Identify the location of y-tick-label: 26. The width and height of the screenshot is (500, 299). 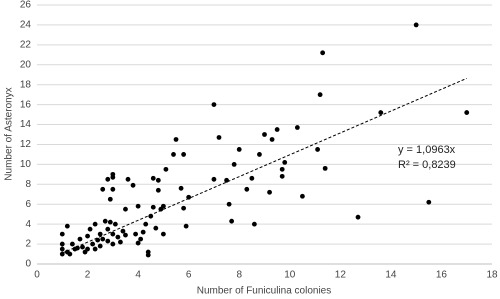
(26, 5).